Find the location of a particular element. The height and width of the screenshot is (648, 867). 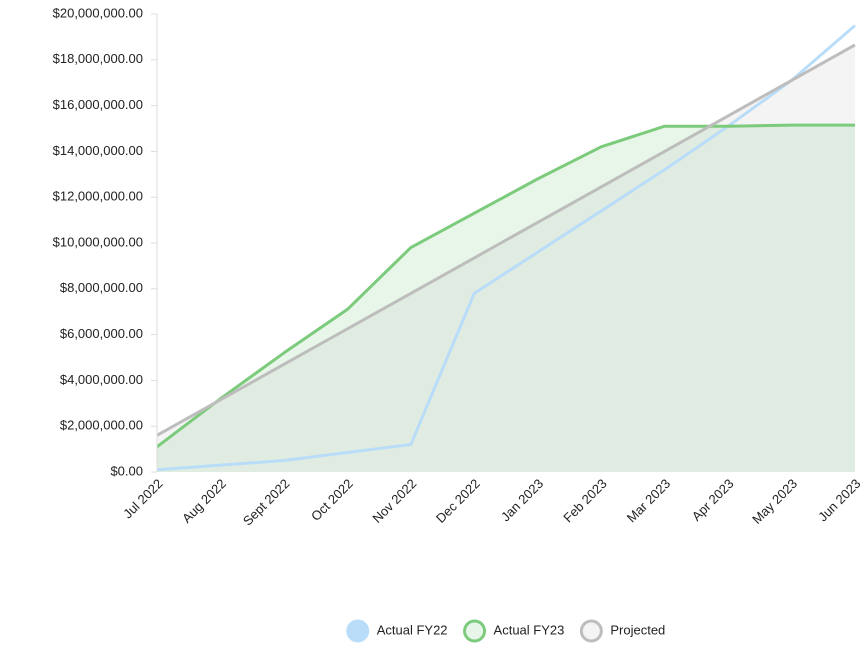

x-tick-label: Nov 2022 is located at coordinates (394, 501).